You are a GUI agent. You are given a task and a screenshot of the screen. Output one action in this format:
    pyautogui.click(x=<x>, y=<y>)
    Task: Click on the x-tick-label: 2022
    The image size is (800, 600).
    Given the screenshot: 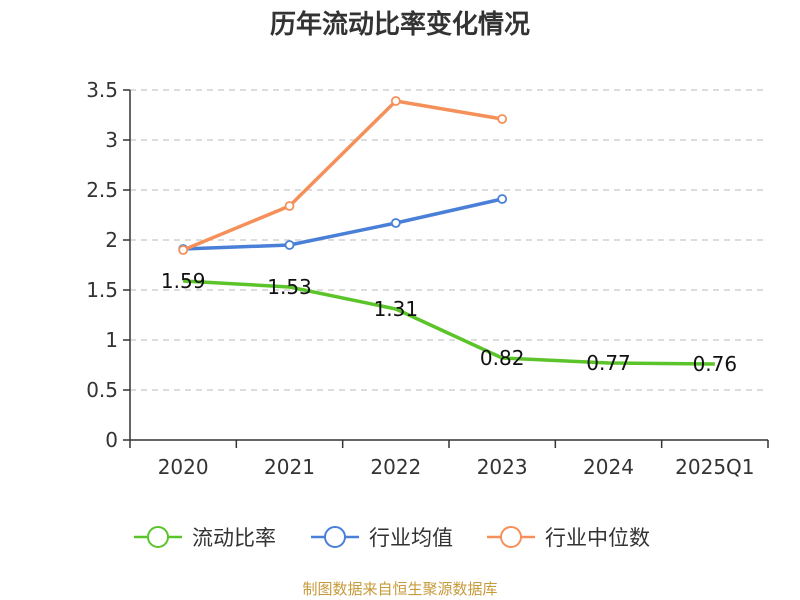 What is the action you would take?
    pyautogui.click(x=395, y=467)
    